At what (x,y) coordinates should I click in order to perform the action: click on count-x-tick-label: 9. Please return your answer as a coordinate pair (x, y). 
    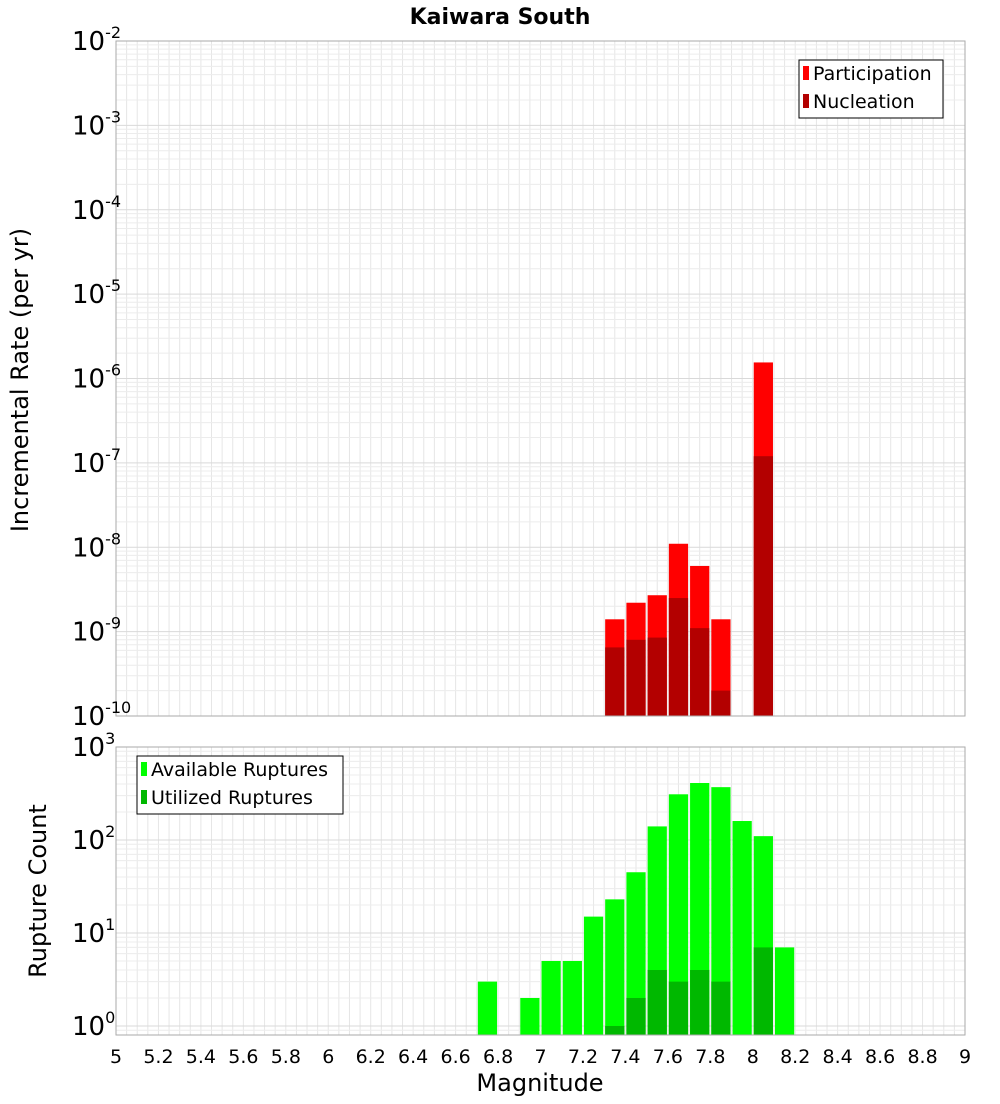
    Looking at the image, I should click on (965, 1057).